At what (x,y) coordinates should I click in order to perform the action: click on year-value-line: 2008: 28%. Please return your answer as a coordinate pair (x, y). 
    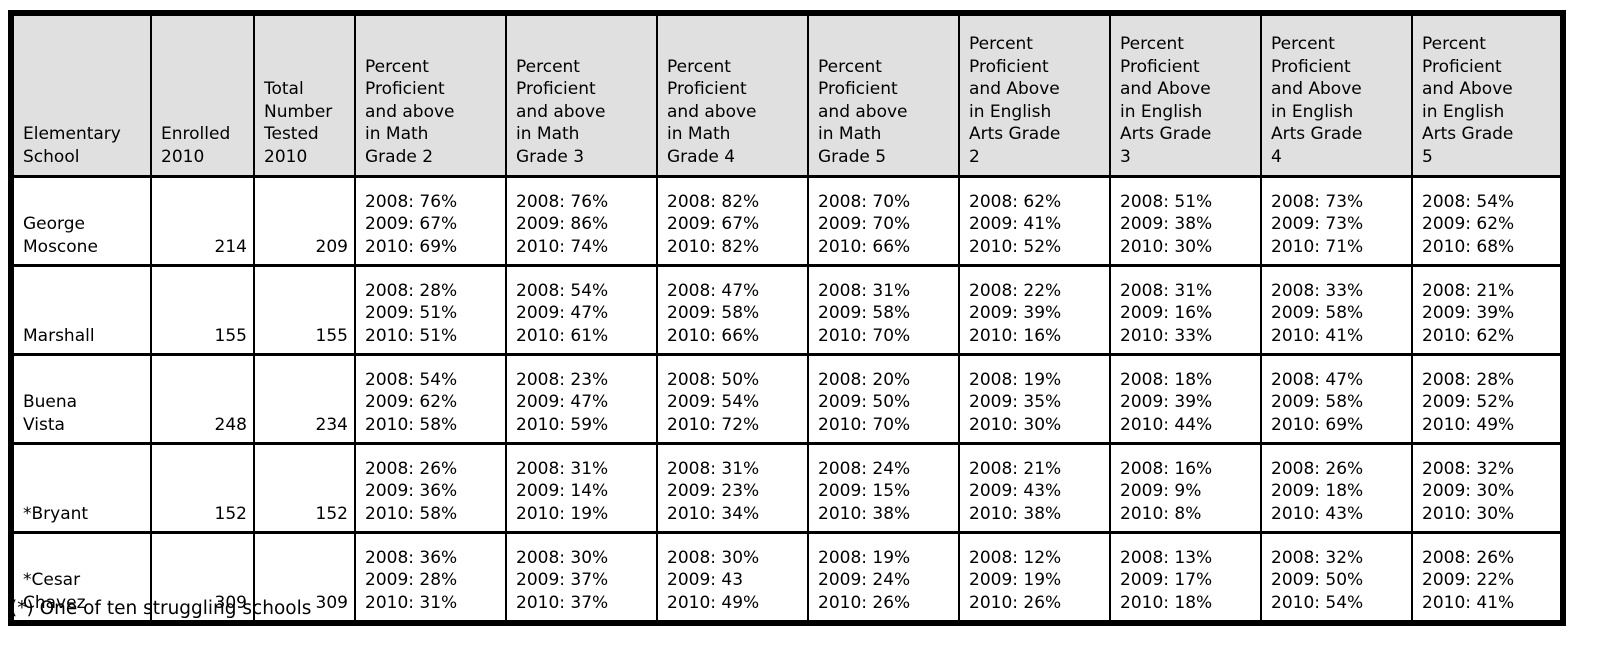
    Looking at the image, I should click on (411, 290).